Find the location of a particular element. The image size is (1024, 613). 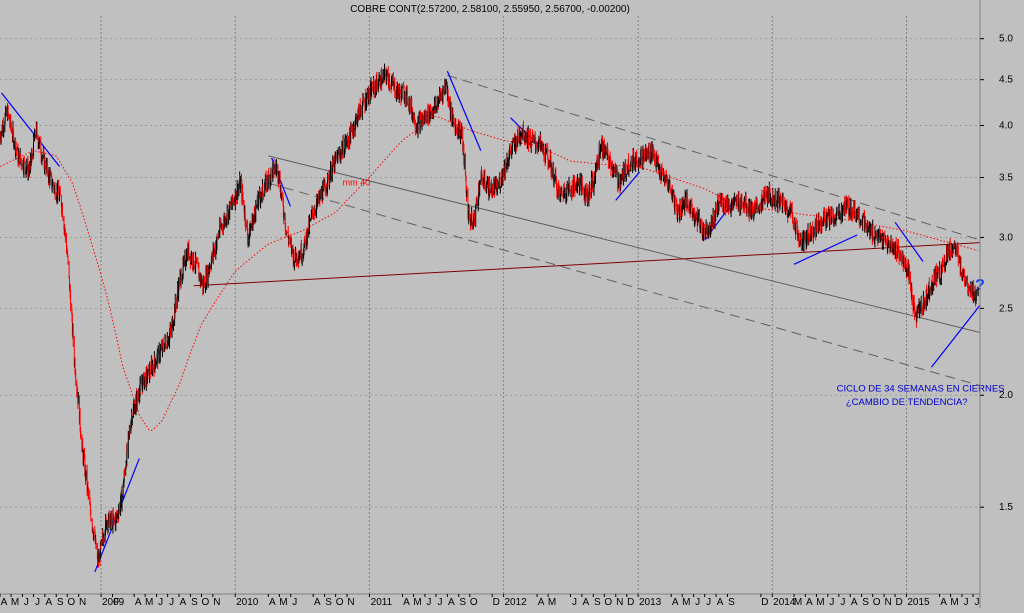

x-tick-label: 2010 is located at coordinates (247, 602).